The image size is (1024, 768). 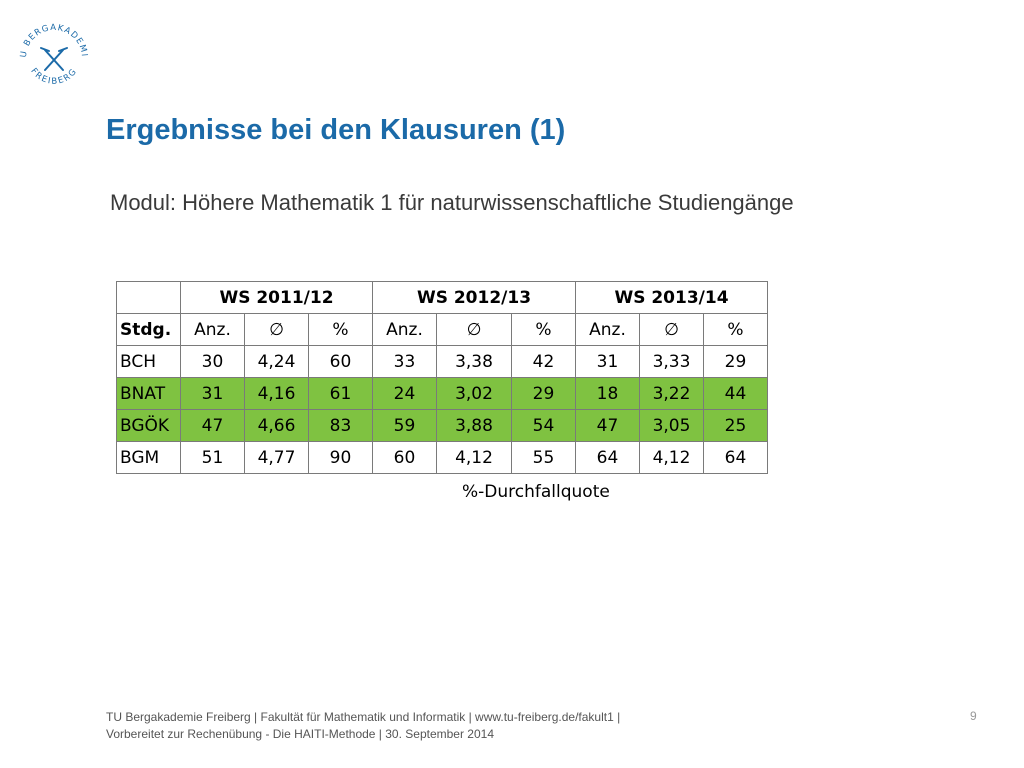 I want to click on value-cell: 44, so click(x=735, y=393).